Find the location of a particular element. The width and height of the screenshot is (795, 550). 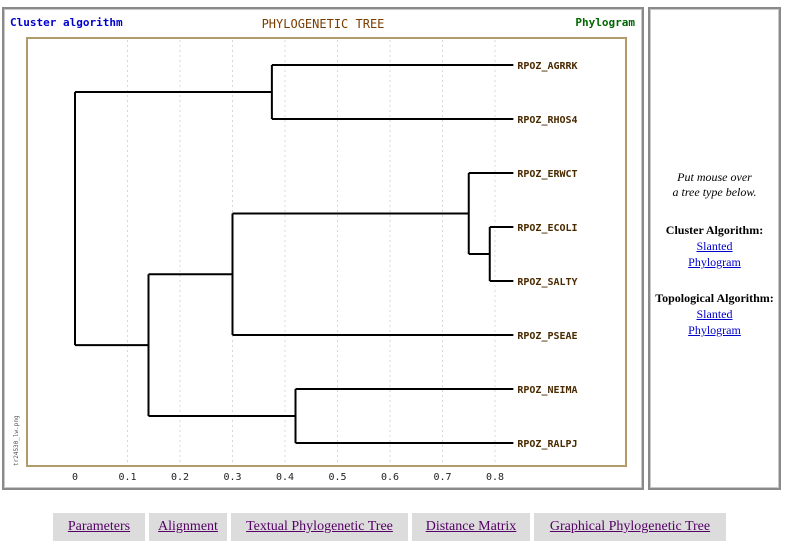

topological-slanted-link: Slanted is located at coordinates (714, 314).